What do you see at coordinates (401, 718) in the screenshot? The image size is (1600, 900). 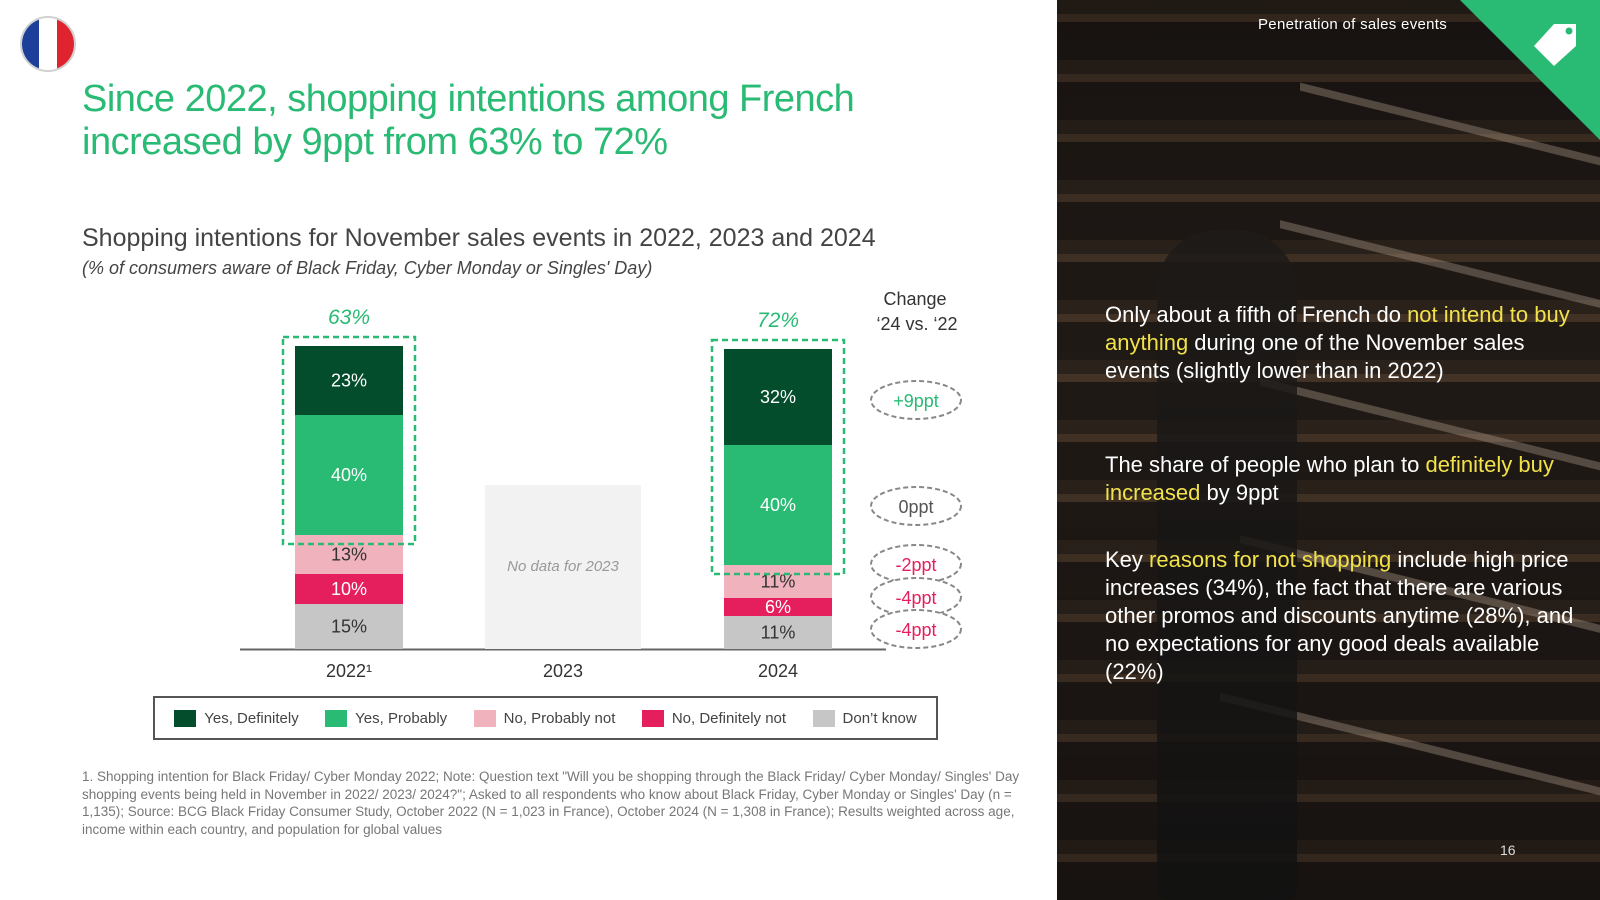 I see `legend-label: Yes, Probably` at bounding box center [401, 718].